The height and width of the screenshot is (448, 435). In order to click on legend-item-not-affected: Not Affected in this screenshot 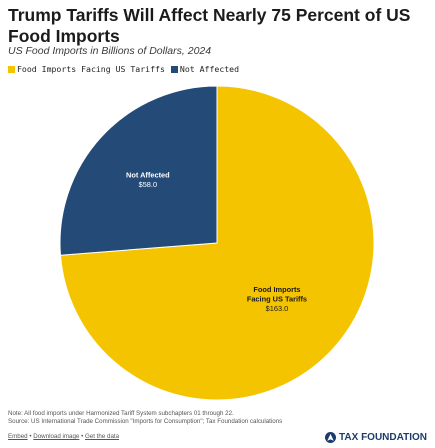, I will do `click(205, 69)`.